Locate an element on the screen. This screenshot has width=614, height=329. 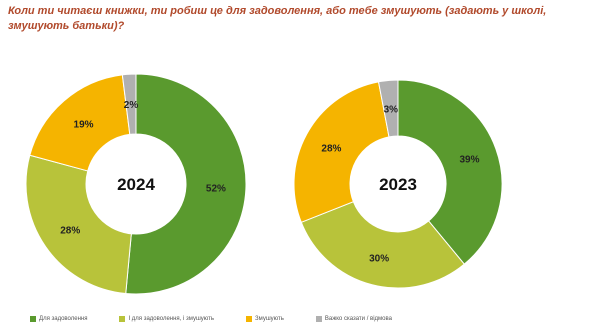
slice-label-2024-pleasure: 52% is located at coordinates (216, 189).